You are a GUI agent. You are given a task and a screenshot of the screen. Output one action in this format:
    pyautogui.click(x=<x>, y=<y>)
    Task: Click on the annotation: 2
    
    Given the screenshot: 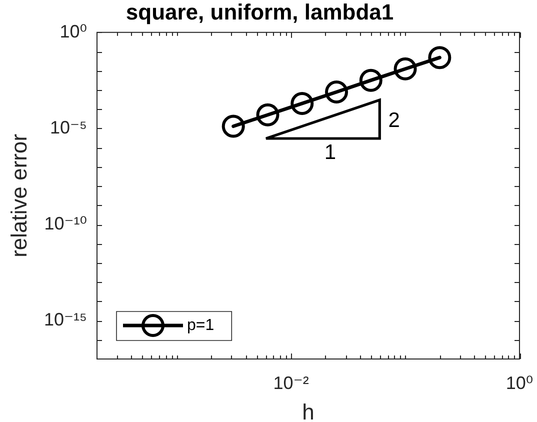 What is the action you would take?
    pyautogui.click(x=394, y=120)
    